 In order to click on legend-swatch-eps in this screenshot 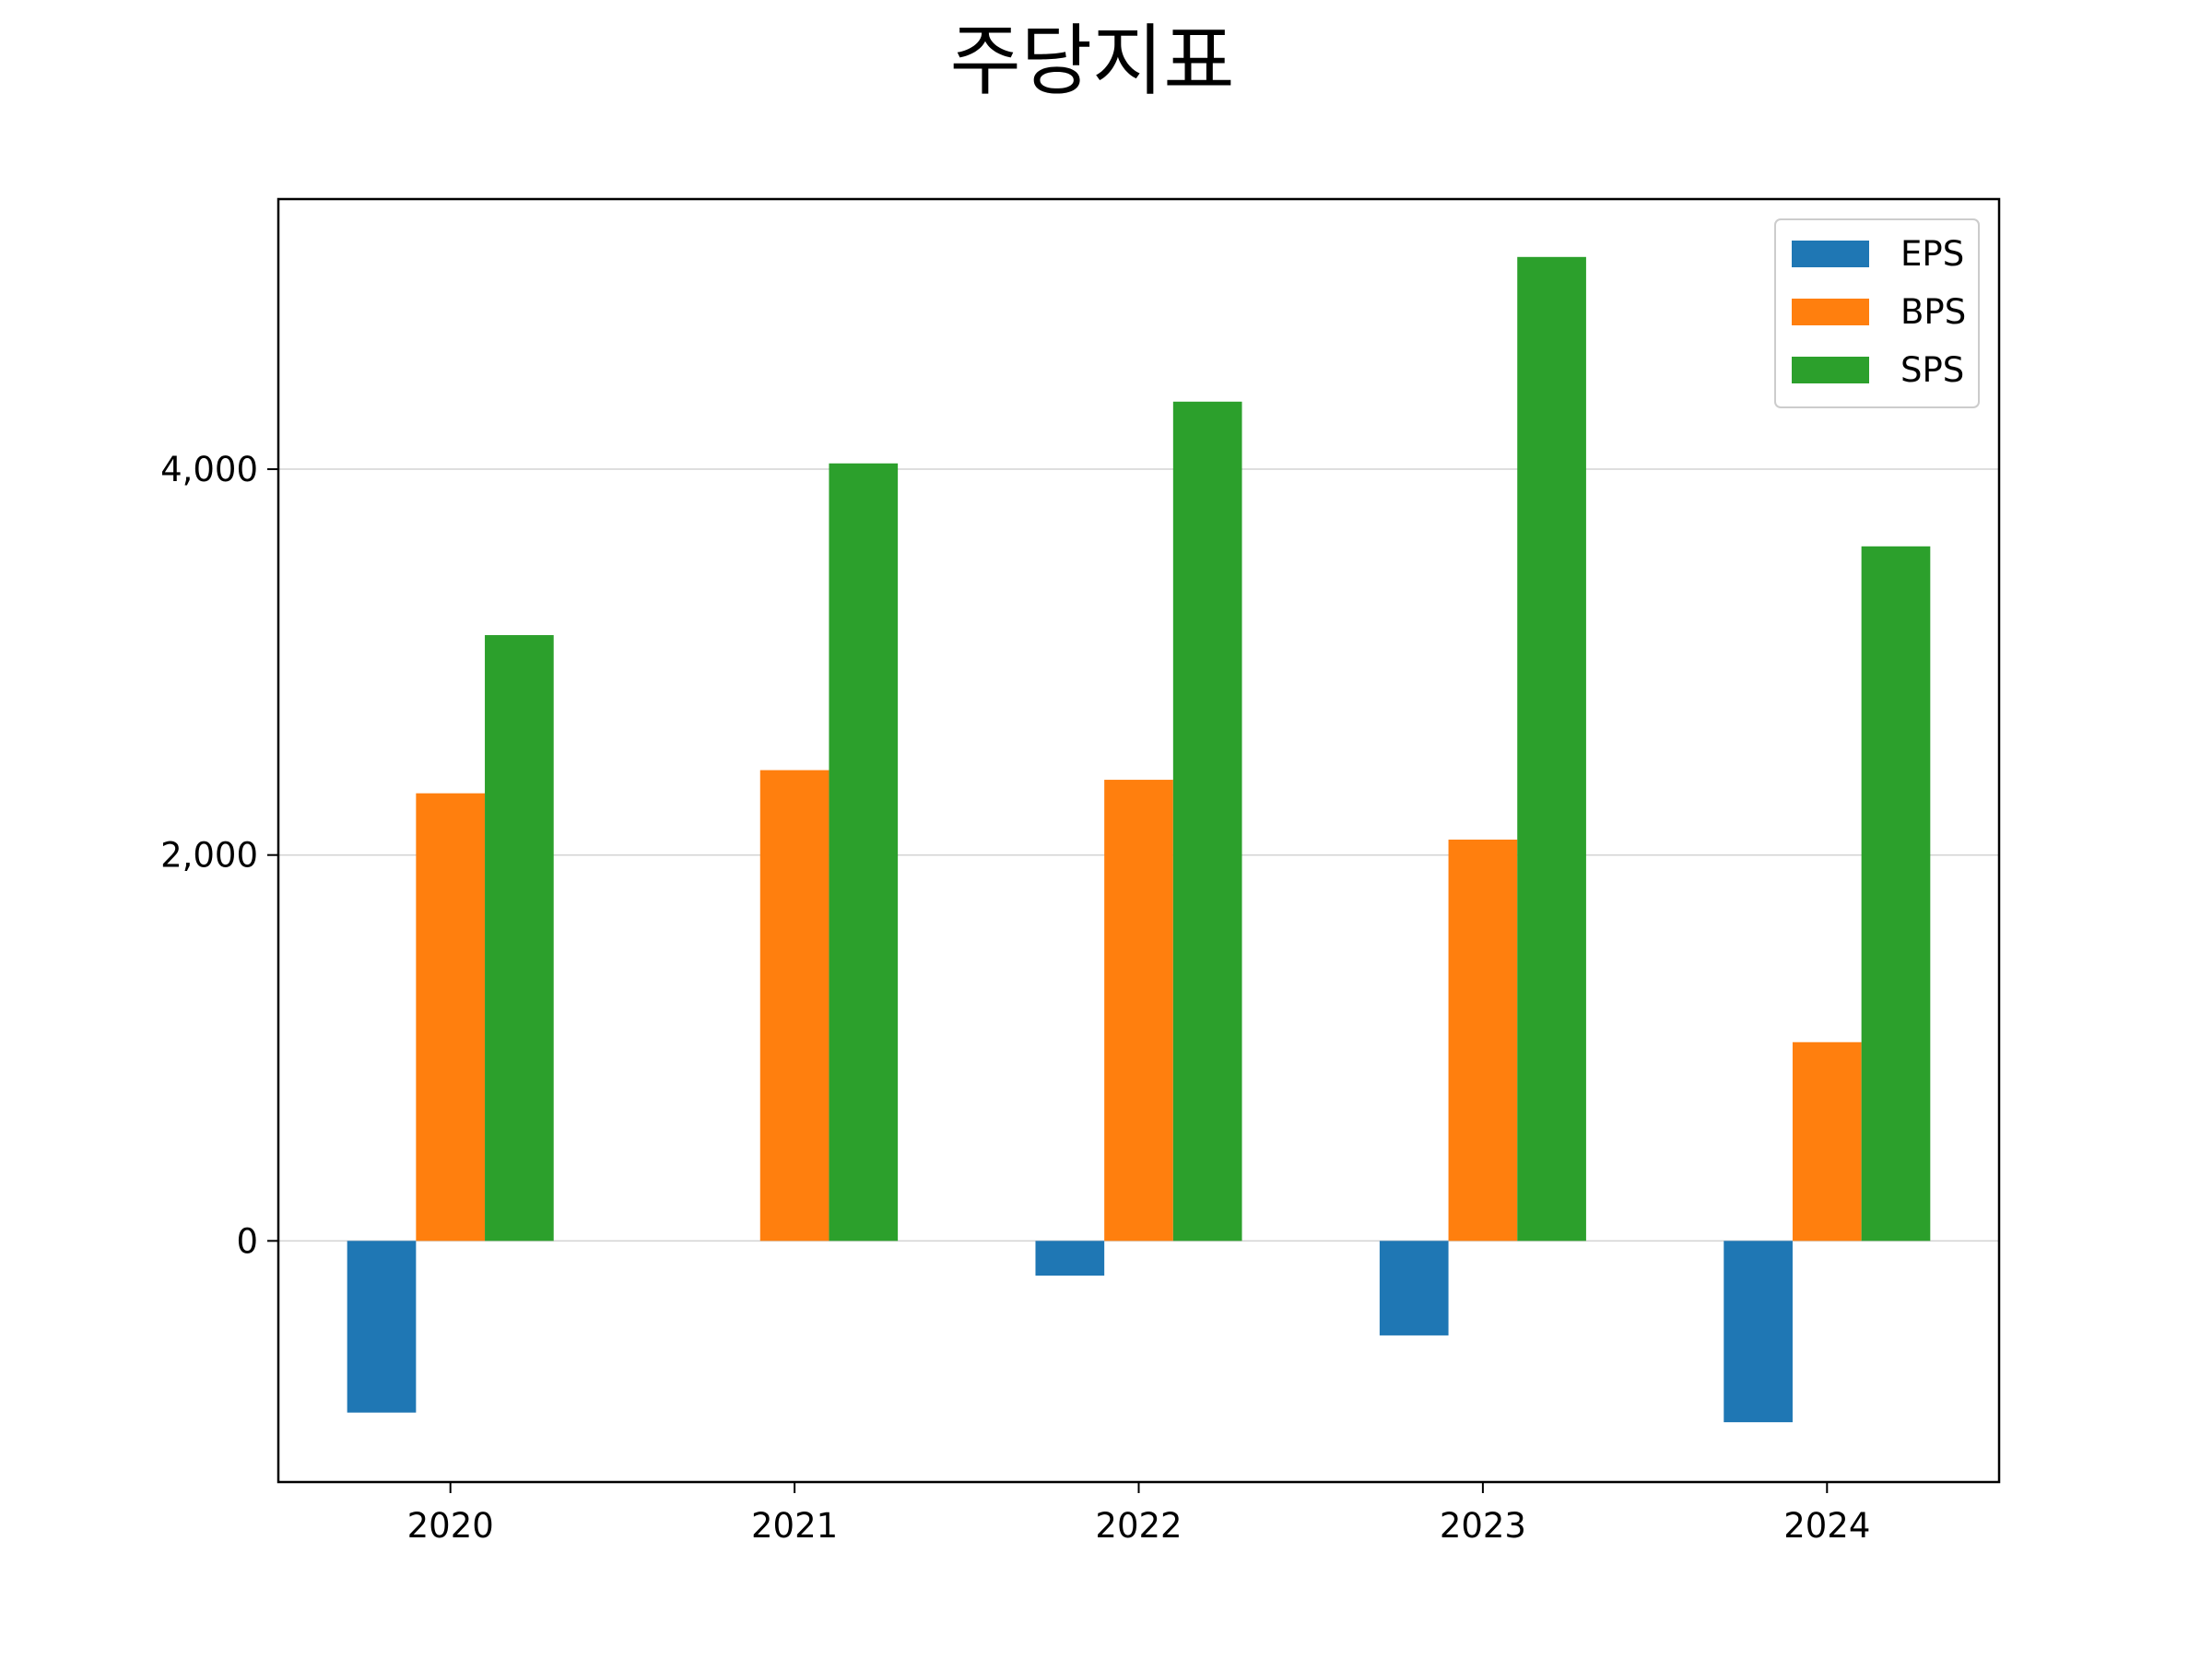, I will do `click(1830, 254)`.